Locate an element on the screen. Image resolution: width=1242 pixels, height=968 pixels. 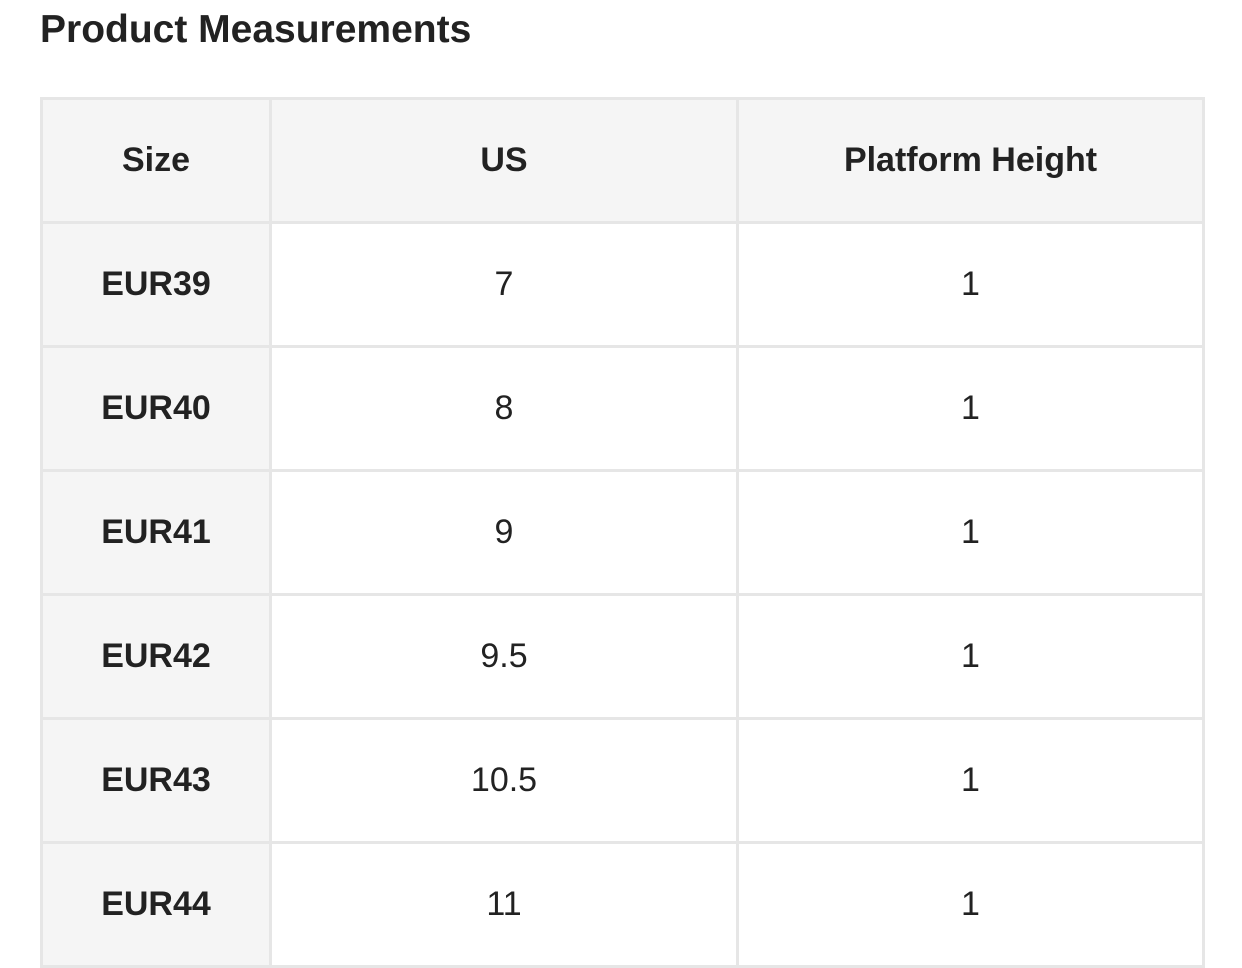
table-row: EUR39 7 1 is located at coordinates (622, 284).